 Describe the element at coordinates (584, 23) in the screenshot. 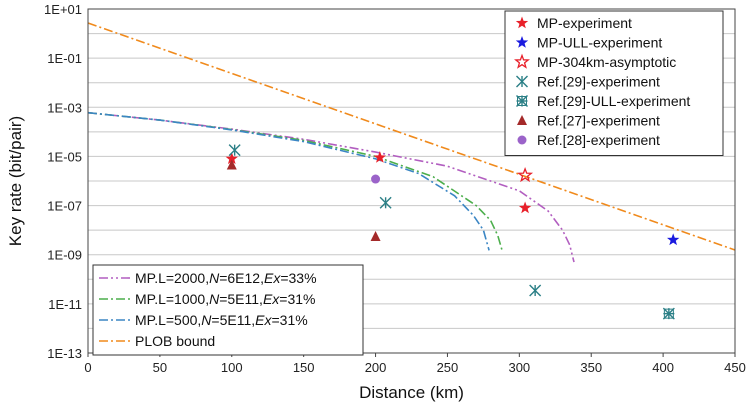

I see `legend-label: MP-experiment` at that location.